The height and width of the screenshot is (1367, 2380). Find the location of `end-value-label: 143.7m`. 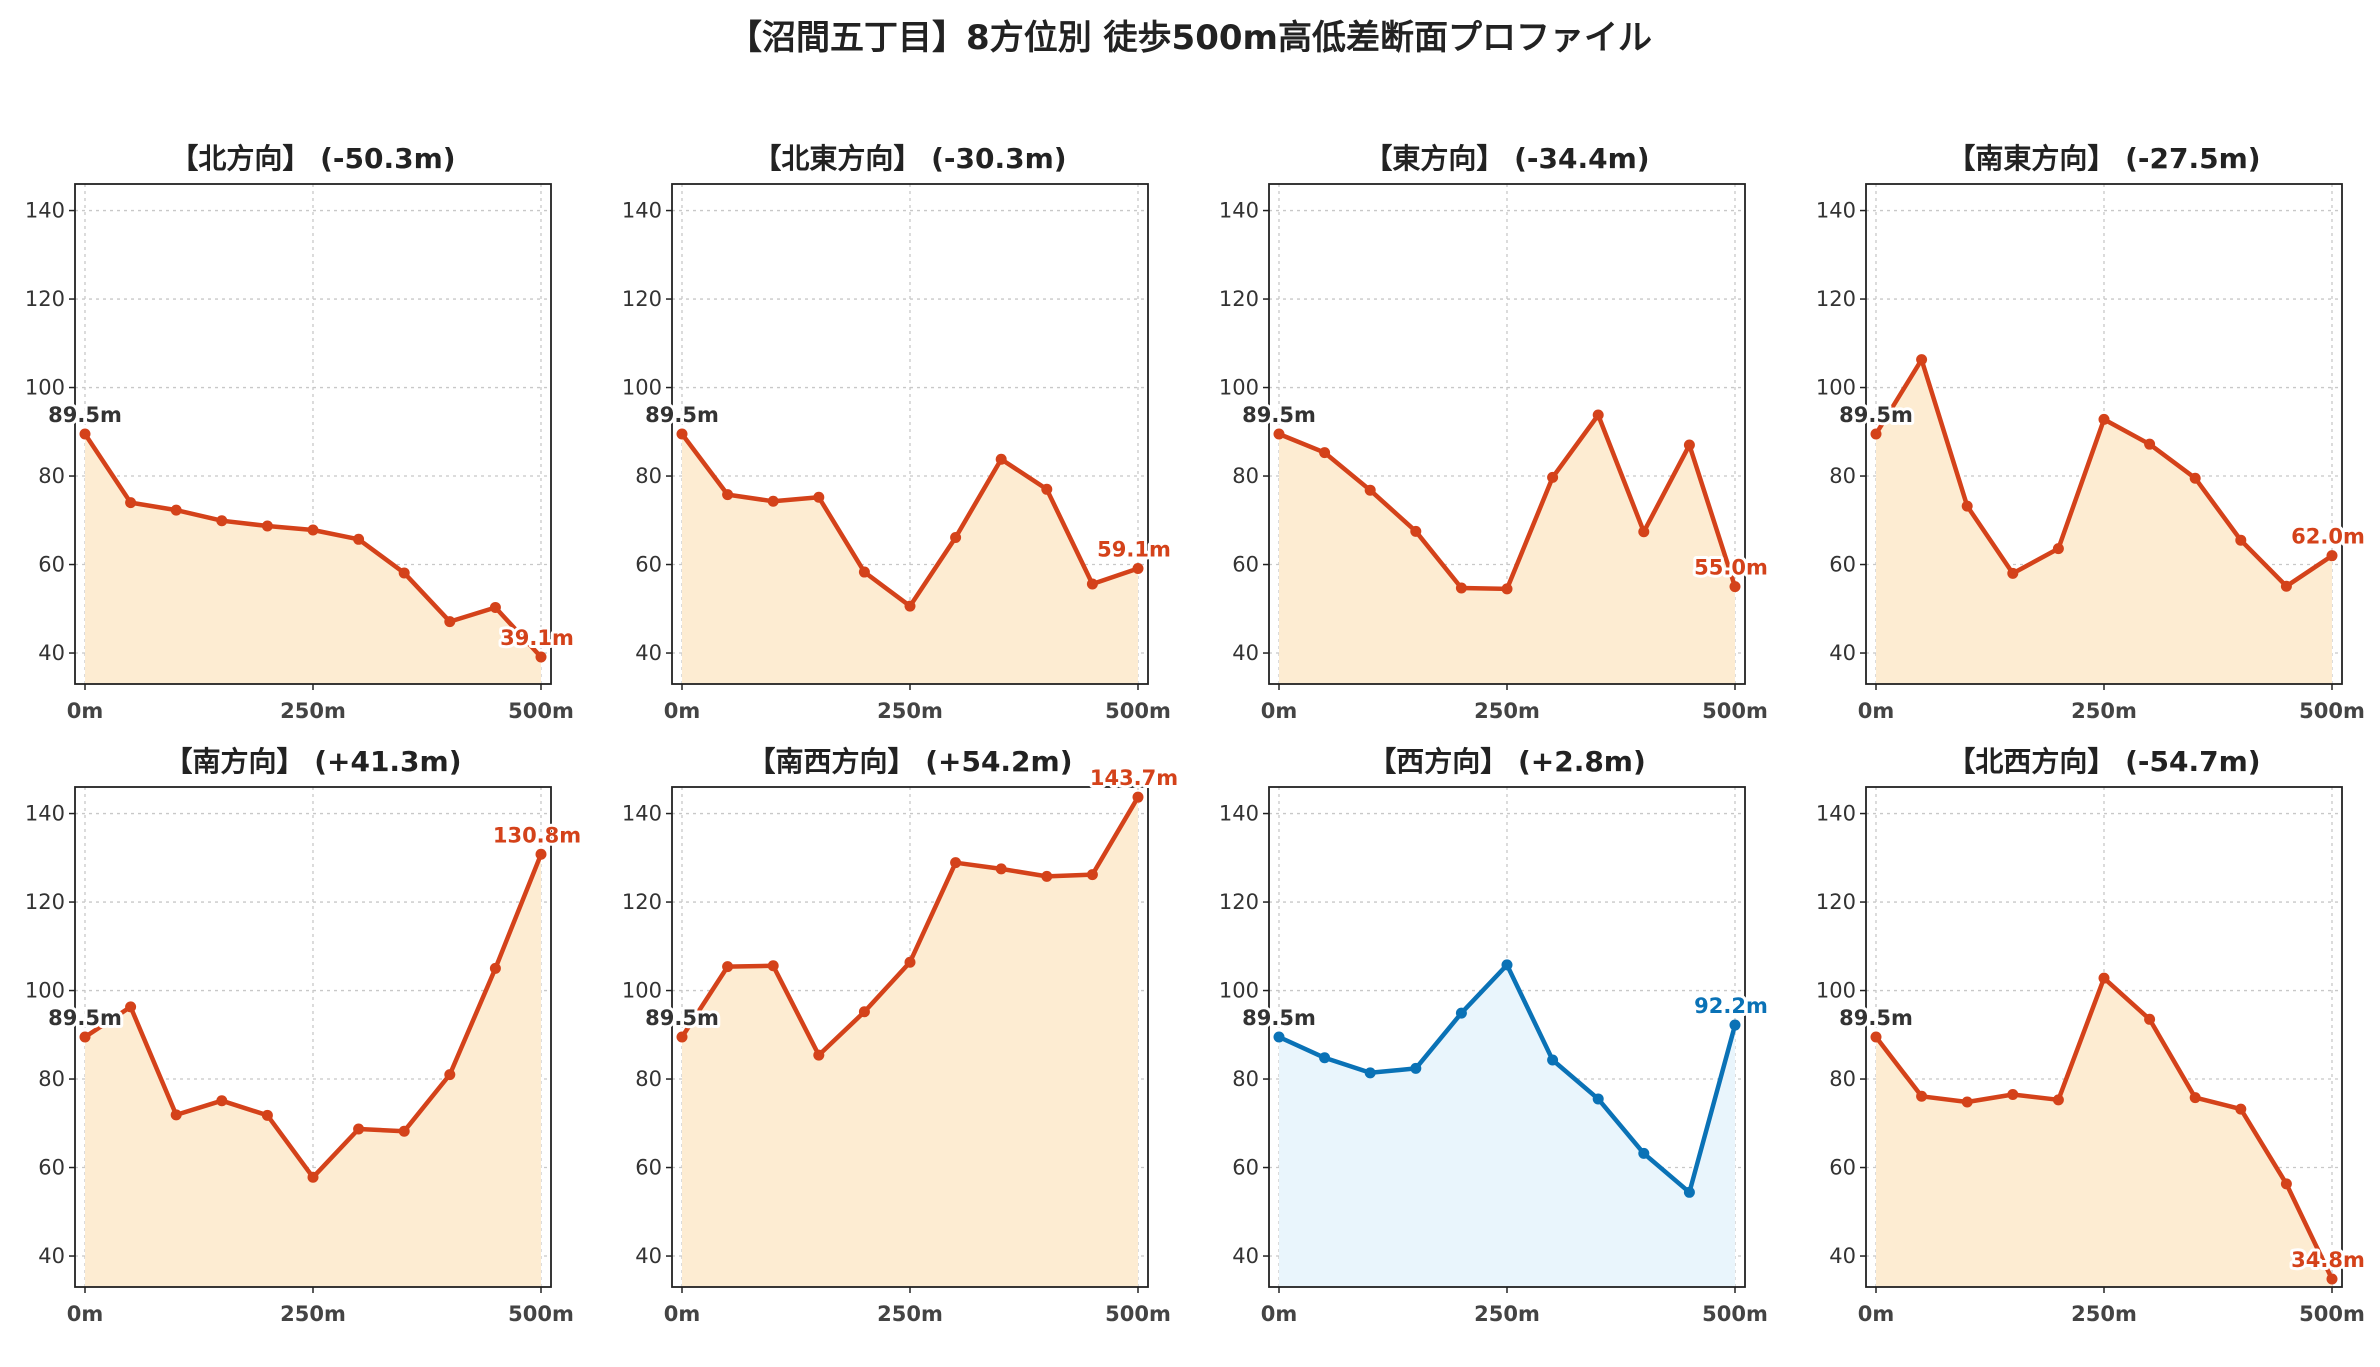

end-value-label: 143.7m is located at coordinates (1134, 778).